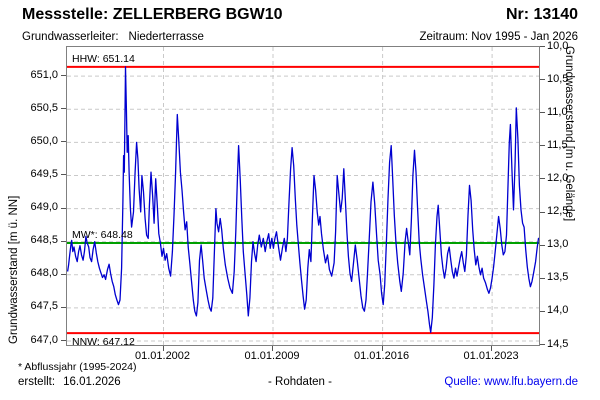 The image size is (600, 400). What do you see at coordinates (44, 140) in the screenshot?
I see `left-axis-tick-label: 650,0` at bounding box center [44, 140].